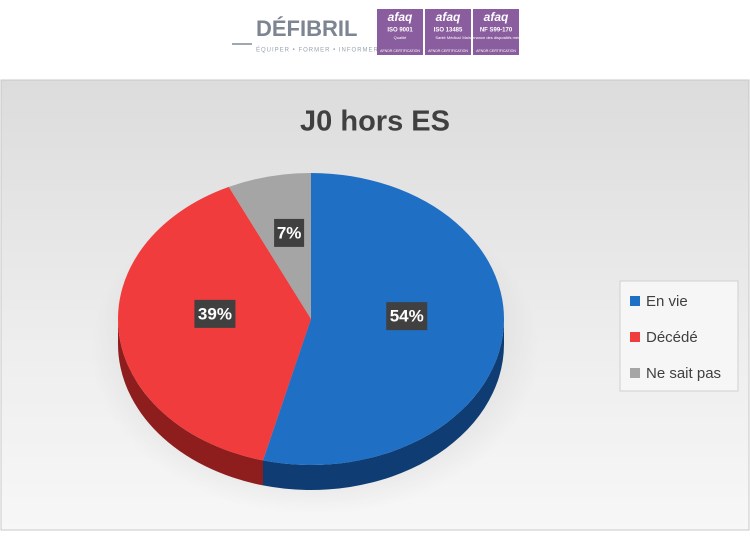  Describe the element at coordinates (683, 373) in the screenshot. I see `legend-label: Ne sait pas` at that location.